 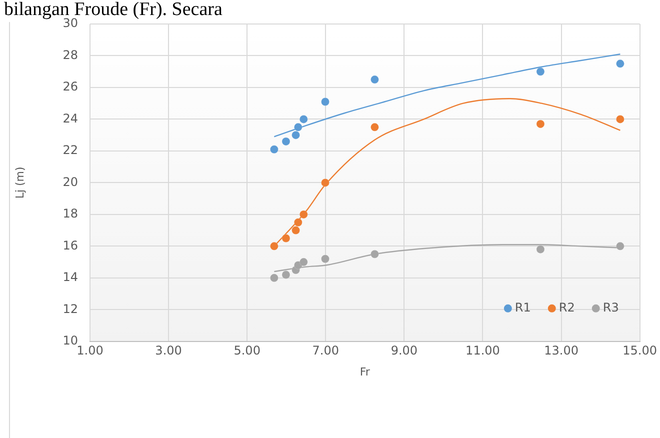 What do you see at coordinates (447, 96) in the screenshot?
I see `line-series` at bounding box center [447, 96].